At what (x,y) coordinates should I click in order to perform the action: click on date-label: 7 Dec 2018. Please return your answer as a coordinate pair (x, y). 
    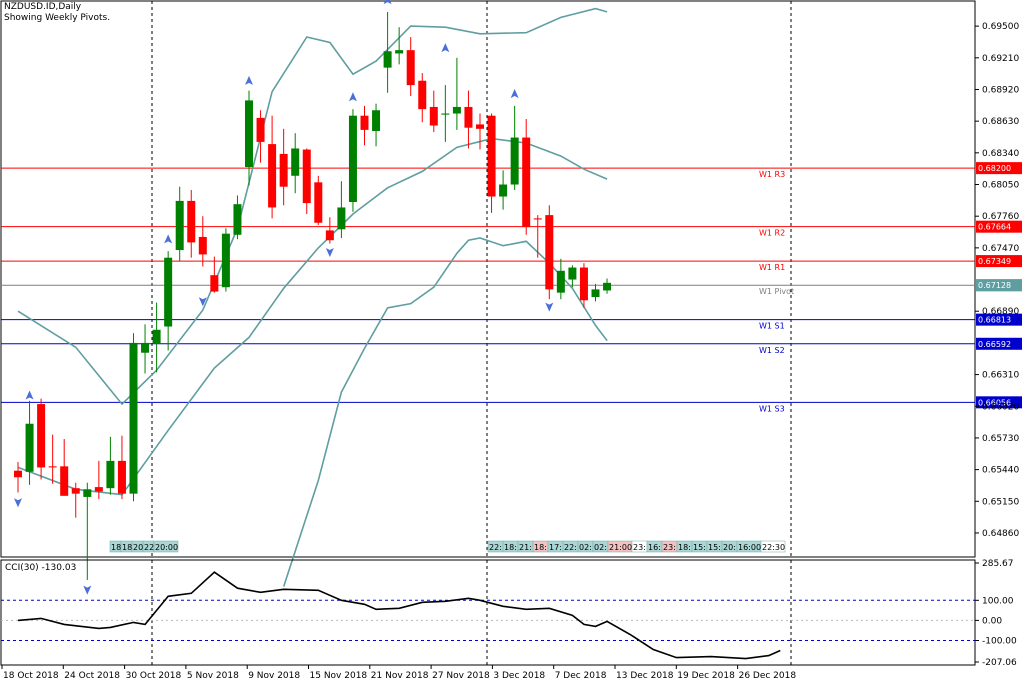
    Looking at the image, I should click on (581, 676).